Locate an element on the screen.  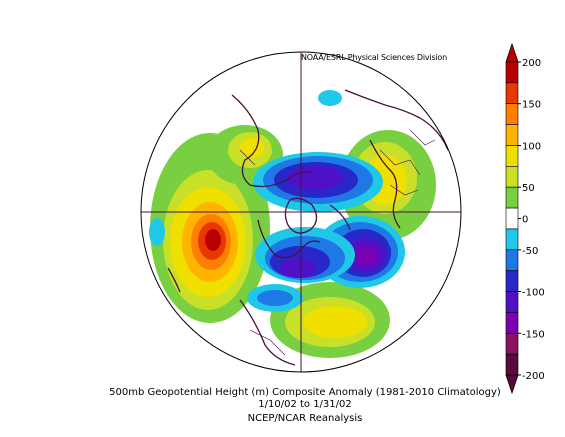
credit-label: NOAA/ESRL Physical Sciences Division is located at coordinates (374, 57).